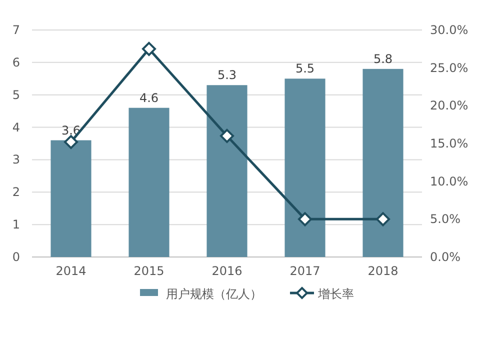 This screenshot has height=362, width=500. What do you see at coordinates (445, 257) in the screenshot?
I see `y2-tick-label: 0.0%` at bounding box center [445, 257].